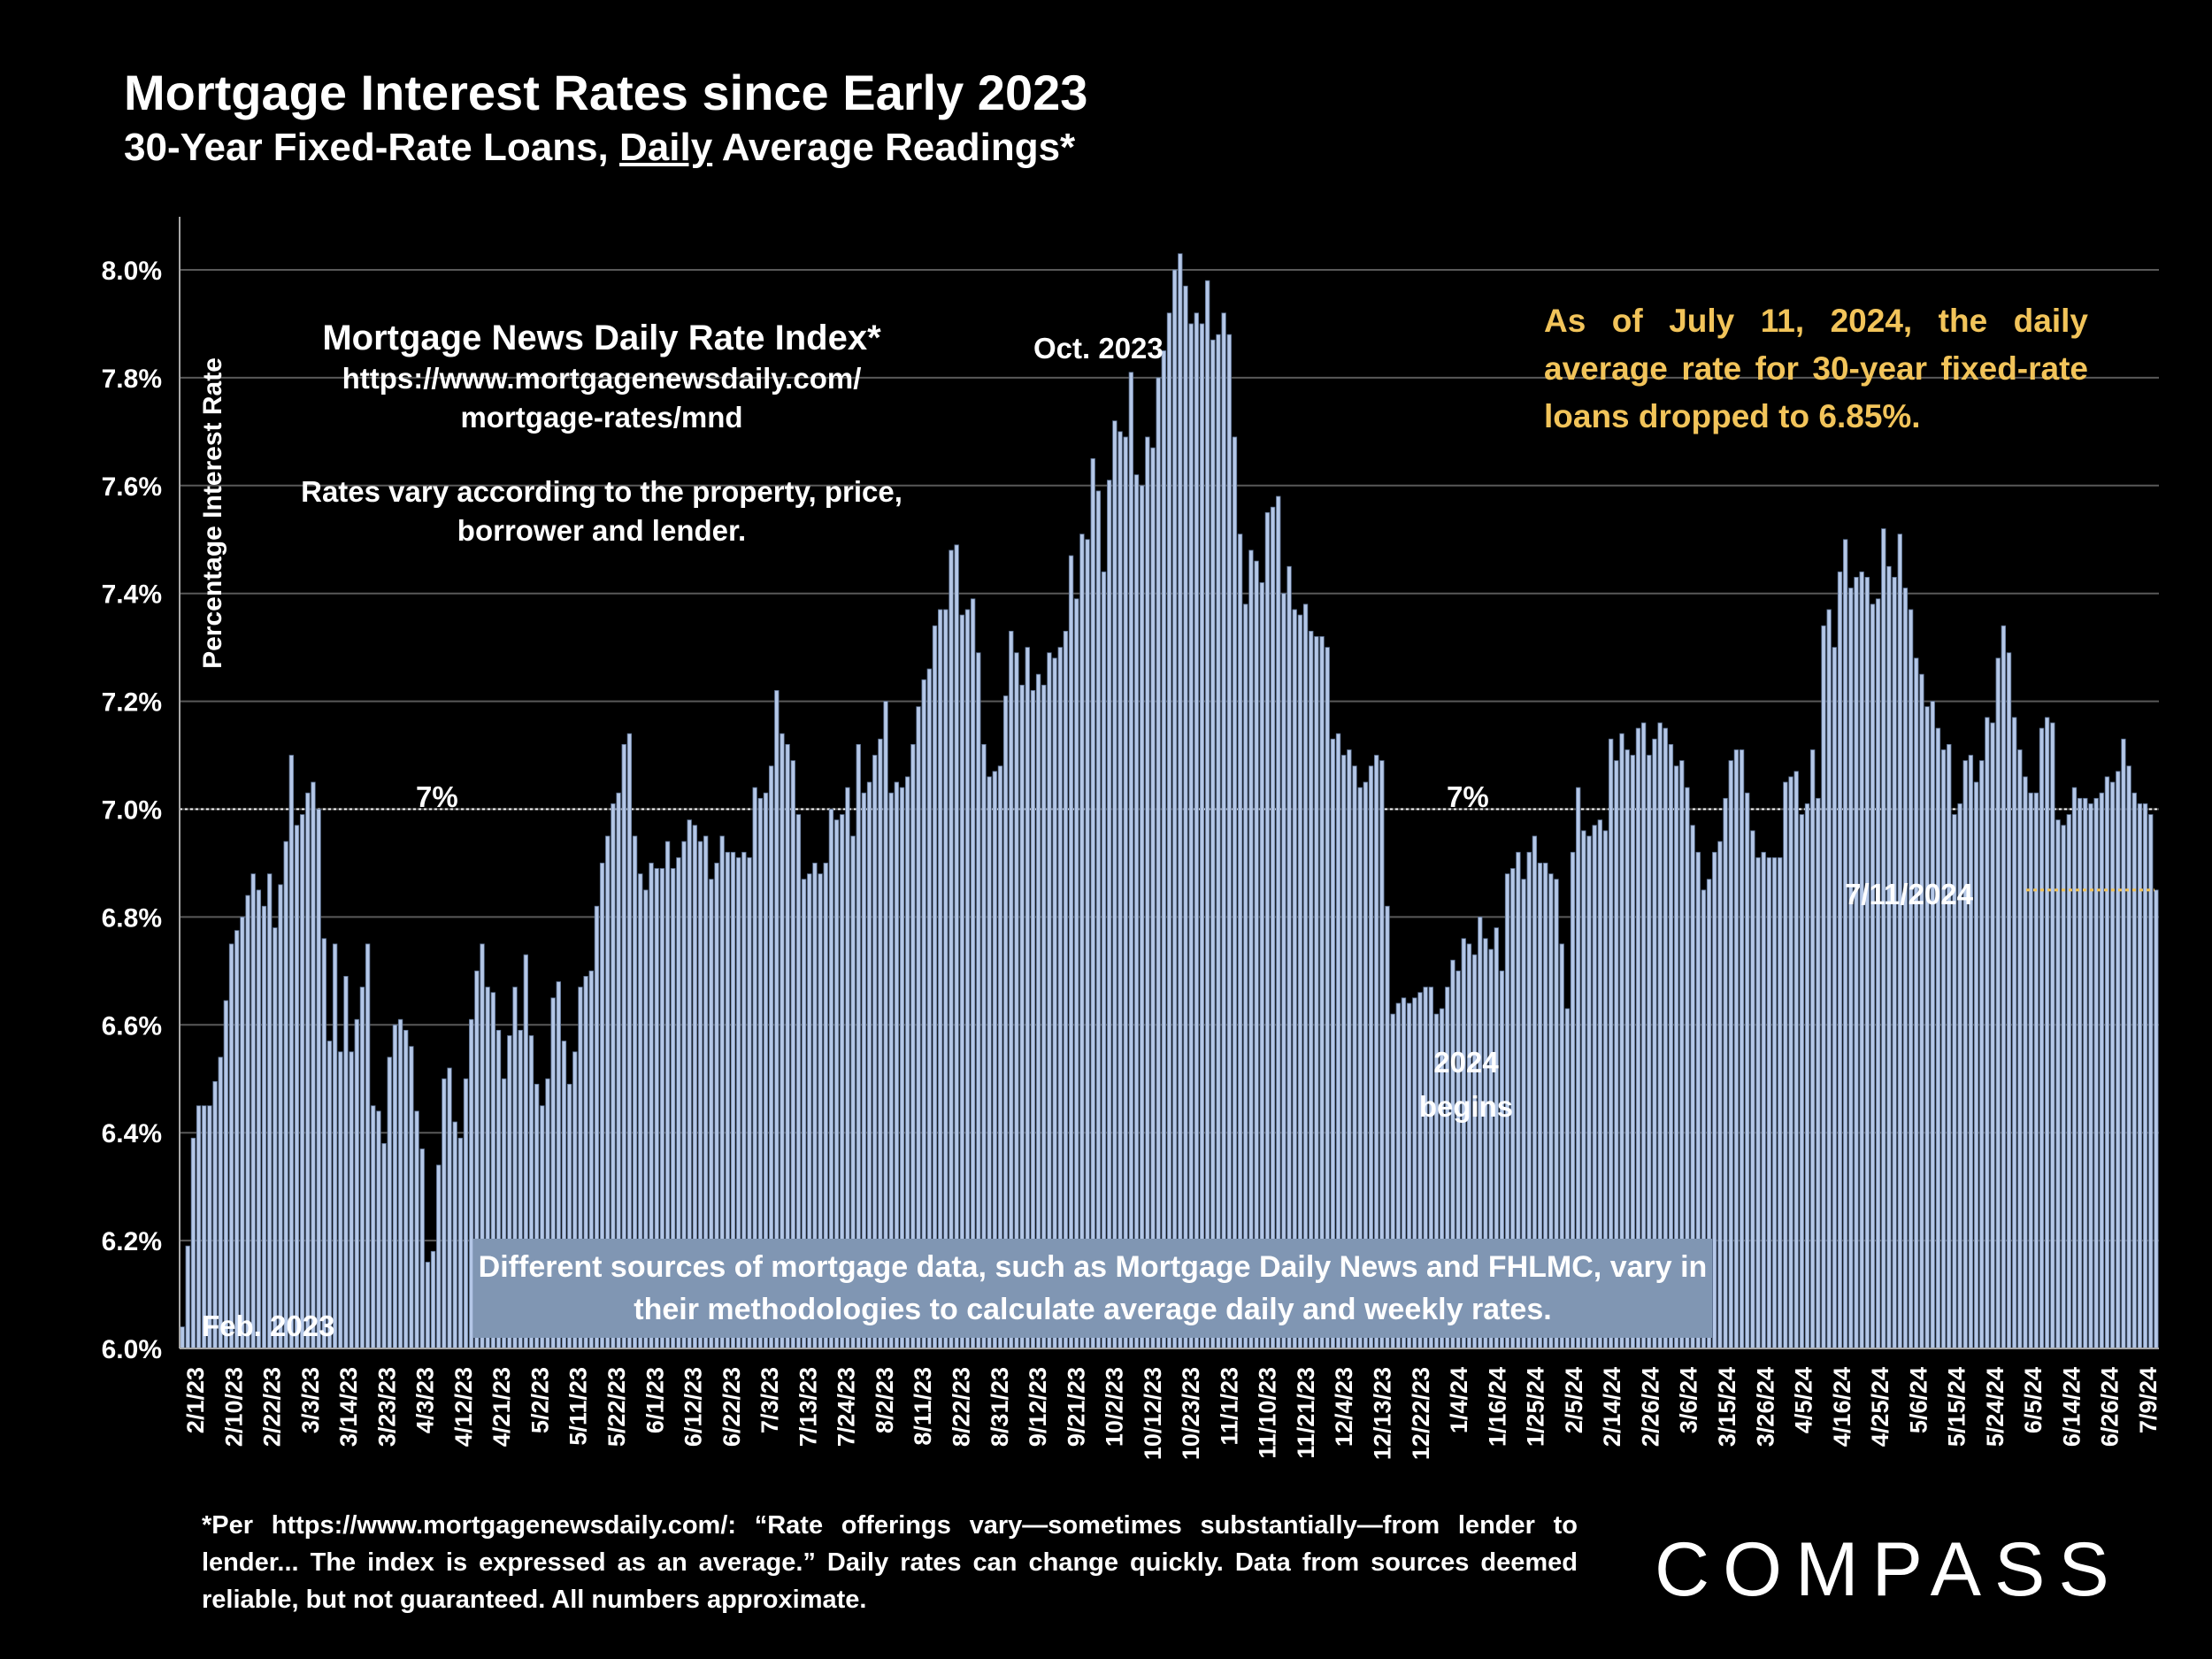 The height and width of the screenshot is (1659, 2212). I want to click on y-tick-label: 6.8%, so click(132, 918).